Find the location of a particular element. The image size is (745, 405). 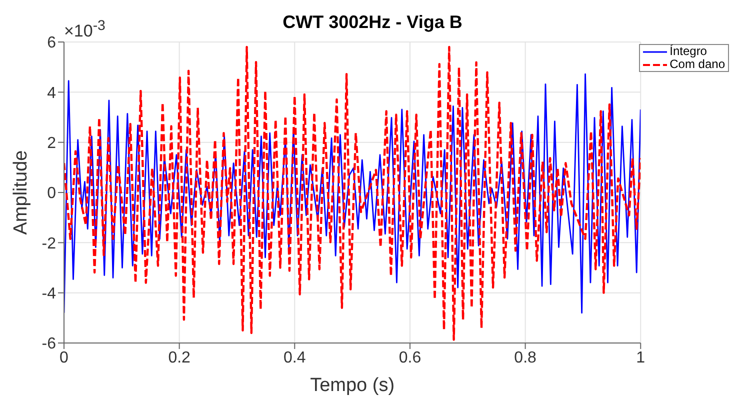

y-tick-label: -6 is located at coordinates (49, 344).